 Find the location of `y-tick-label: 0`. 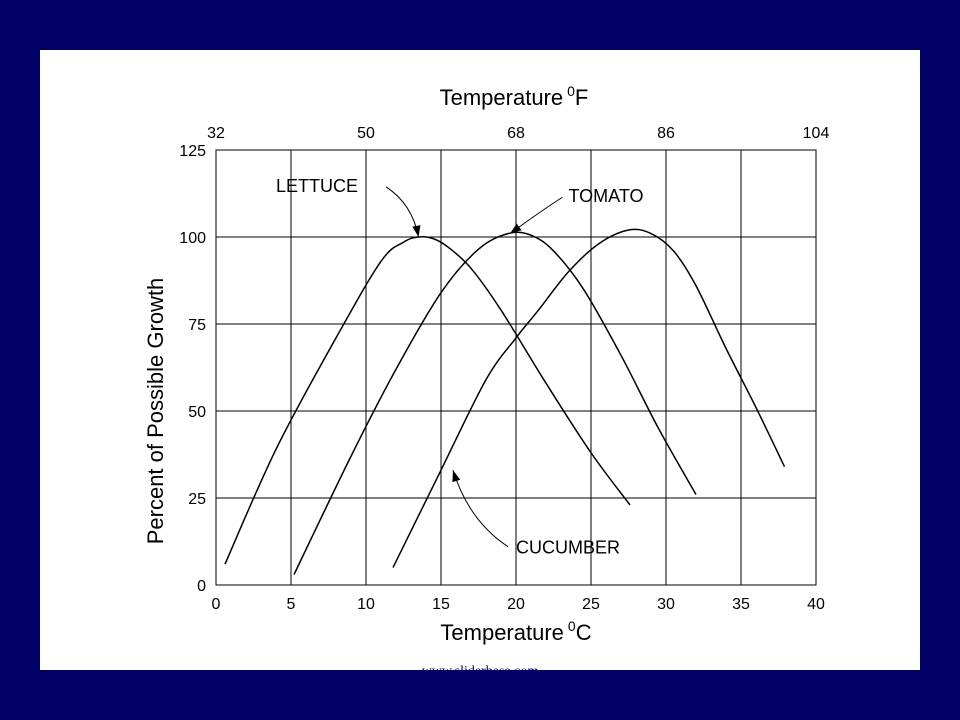

y-tick-label: 0 is located at coordinates (201, 586).